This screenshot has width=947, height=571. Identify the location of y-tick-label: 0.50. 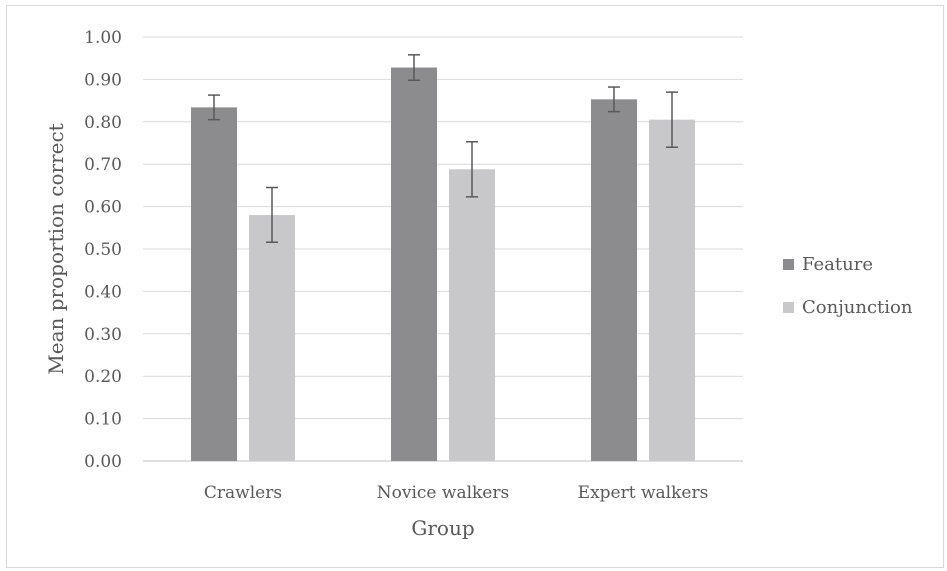
(103, 250).